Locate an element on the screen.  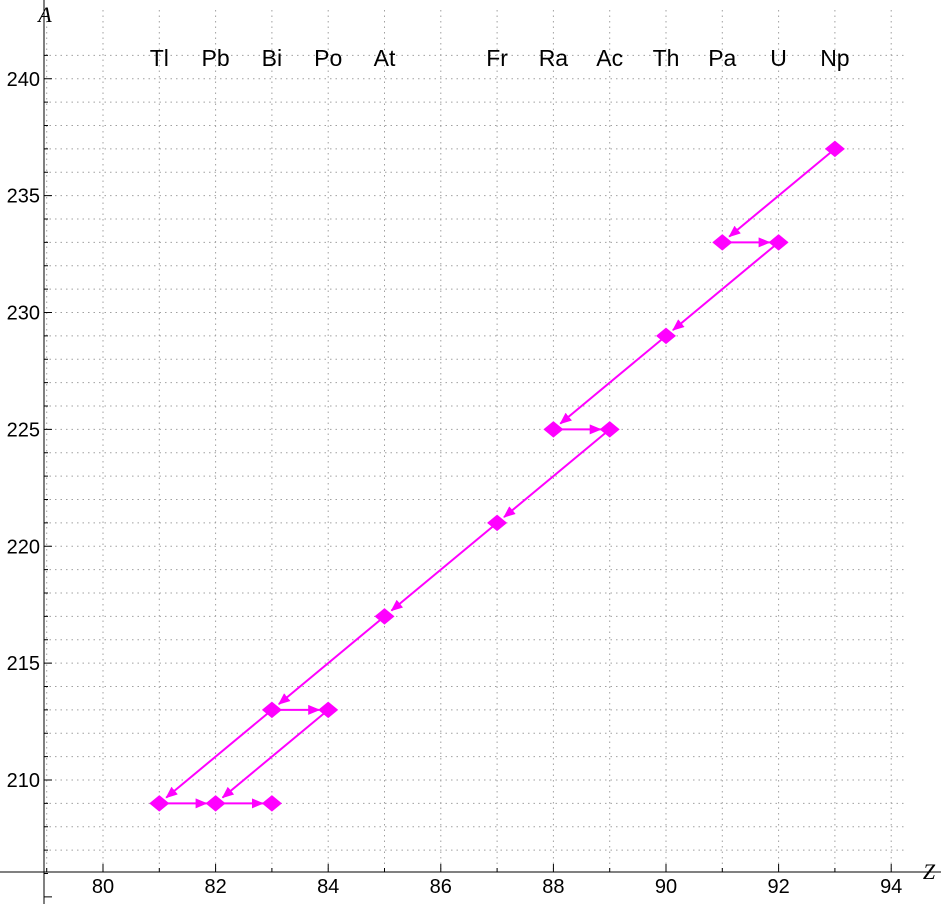
y-tick-label: 235 is located at coordinates (23, 197).